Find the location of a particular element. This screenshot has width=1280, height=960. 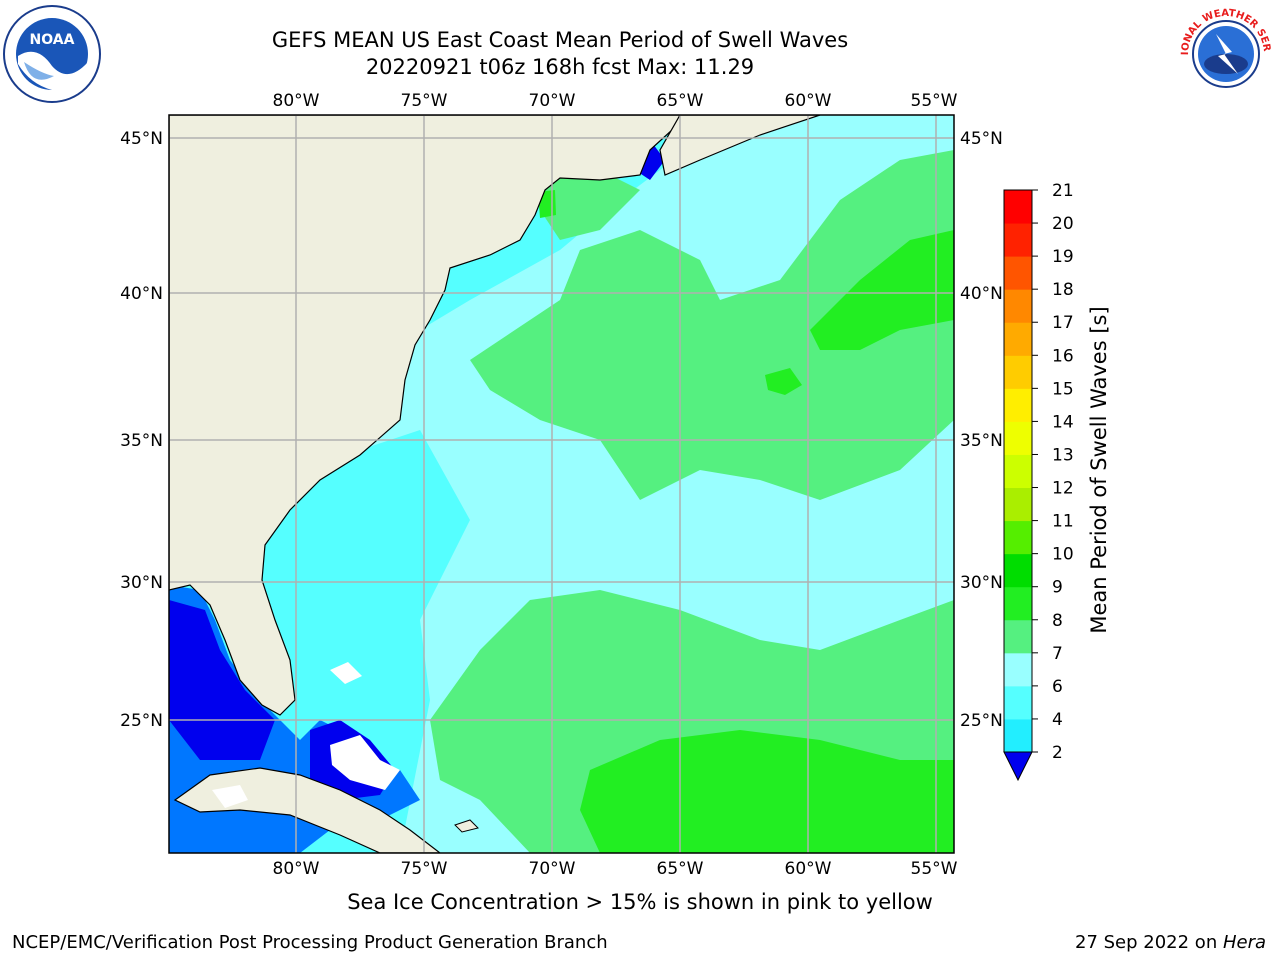

noaa-logo-text: NOAA is located at coordinates (52, 40).